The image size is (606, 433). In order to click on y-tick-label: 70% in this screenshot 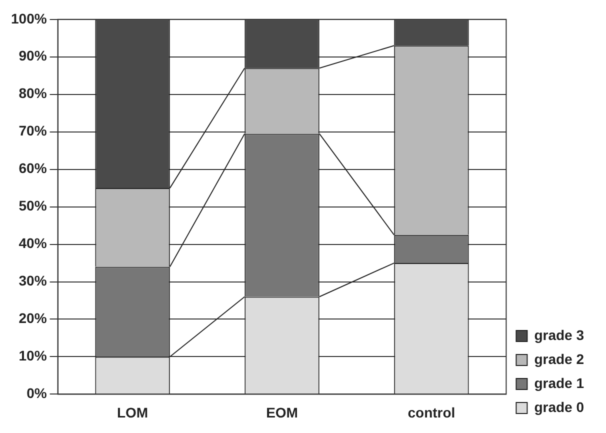, I will do `click(33, 130)`.